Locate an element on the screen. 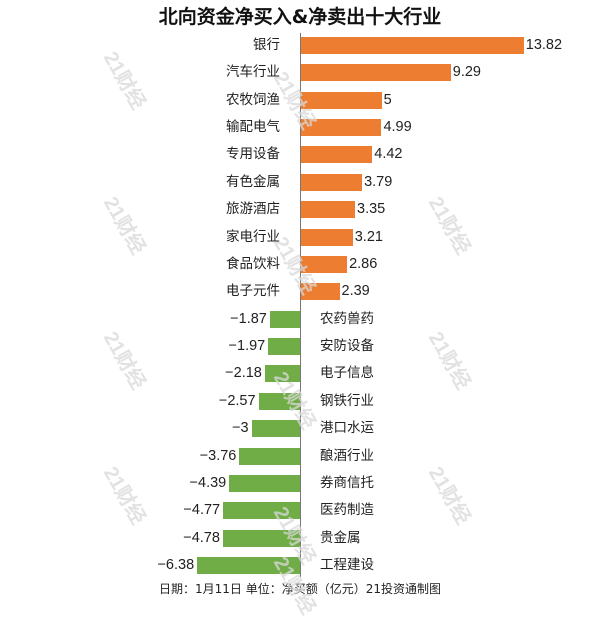 This screenshot has width=600, height=619. category-label: 贵金属 is located at coordinates (340, 537).